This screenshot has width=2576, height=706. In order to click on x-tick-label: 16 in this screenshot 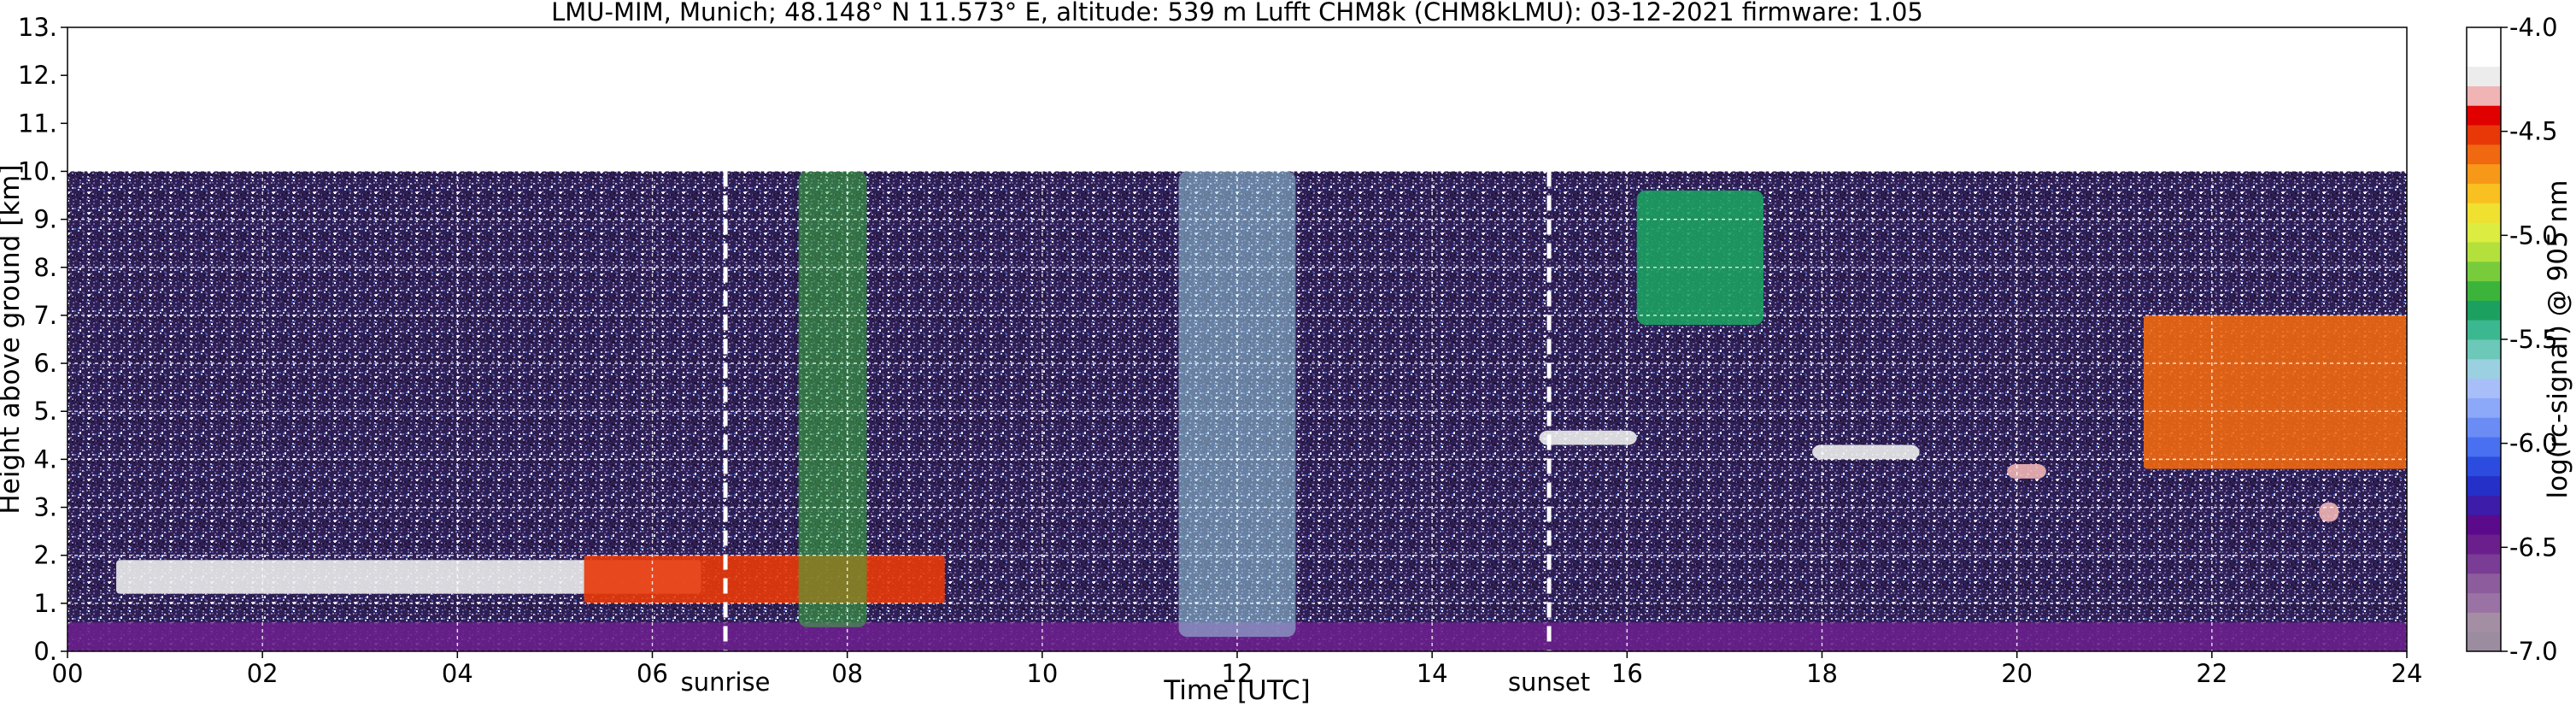, I will do `click(1627, 673)`.